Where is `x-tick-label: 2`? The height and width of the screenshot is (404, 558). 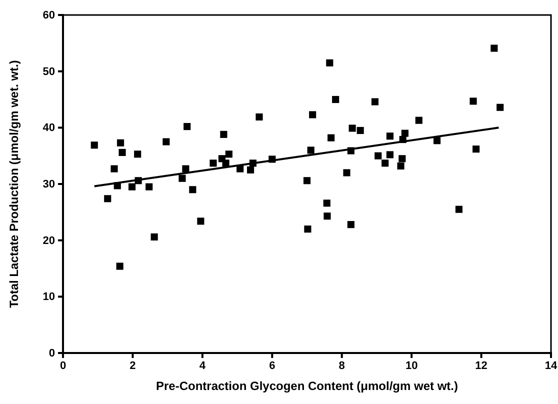
x-tick-label: 2 is located at coordinates (133, 366).